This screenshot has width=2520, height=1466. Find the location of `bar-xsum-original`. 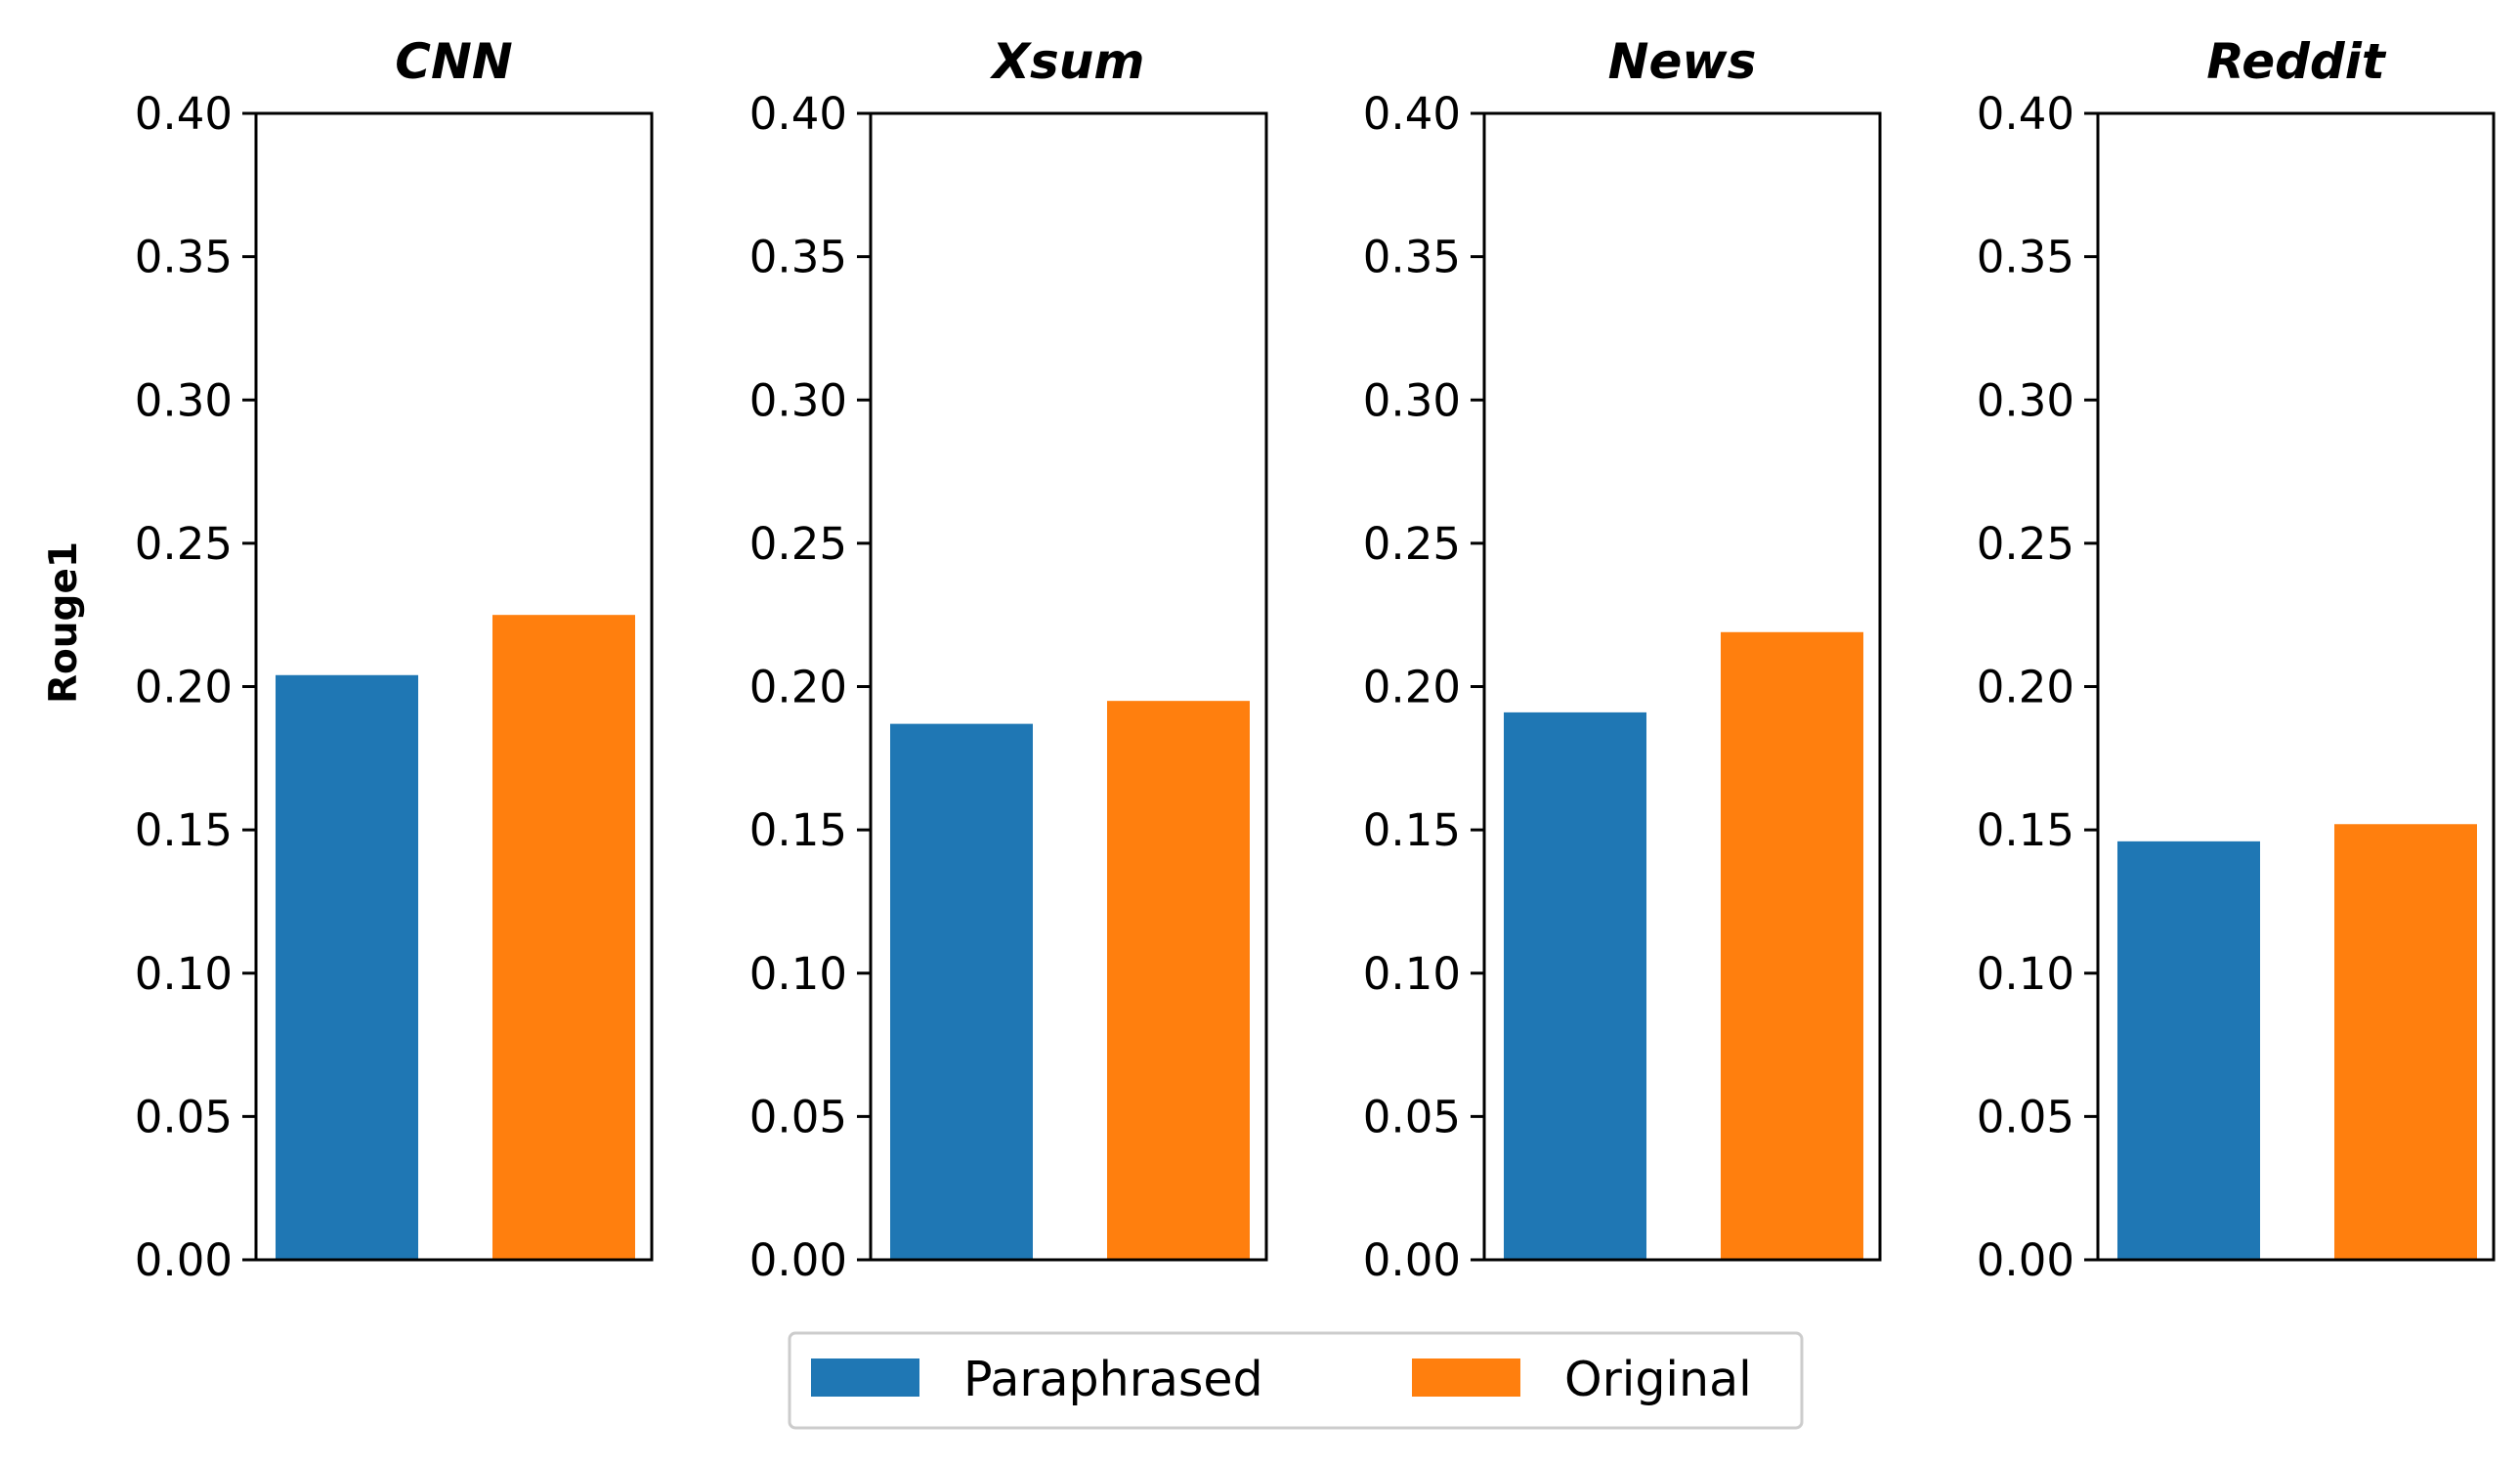

bar-xsum-original is located at coordinates (1178, 980).